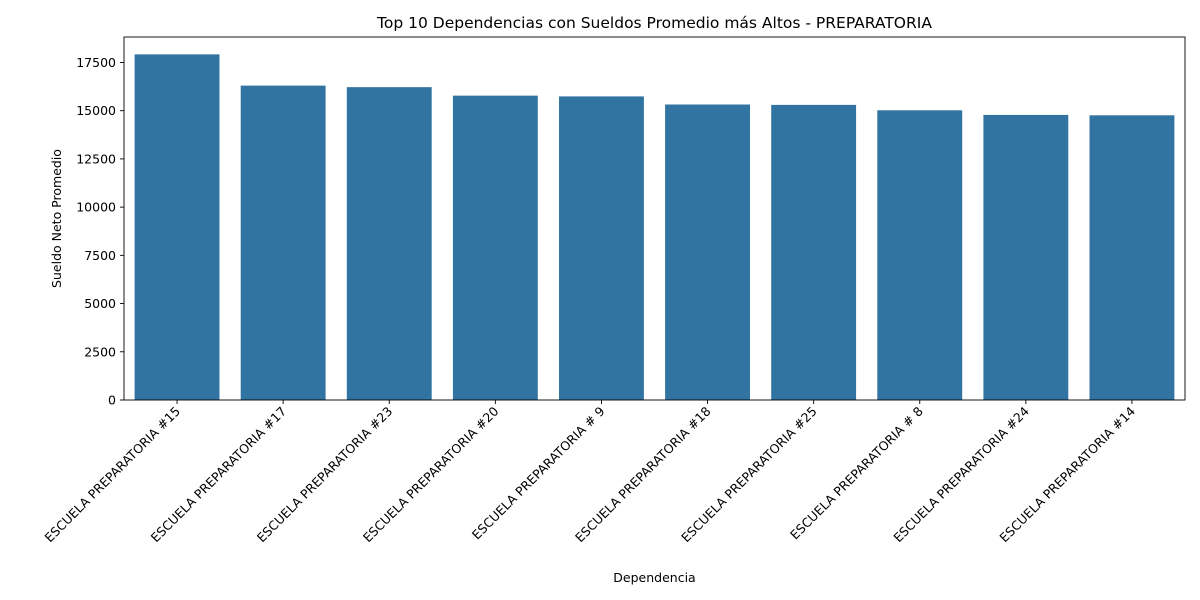 This screenshot has width=1200, height=600. Describe the element at coordinates (56, 218) in the screenshot. I see `y-axis-label: Sueldo Neto Promedio` at that location.